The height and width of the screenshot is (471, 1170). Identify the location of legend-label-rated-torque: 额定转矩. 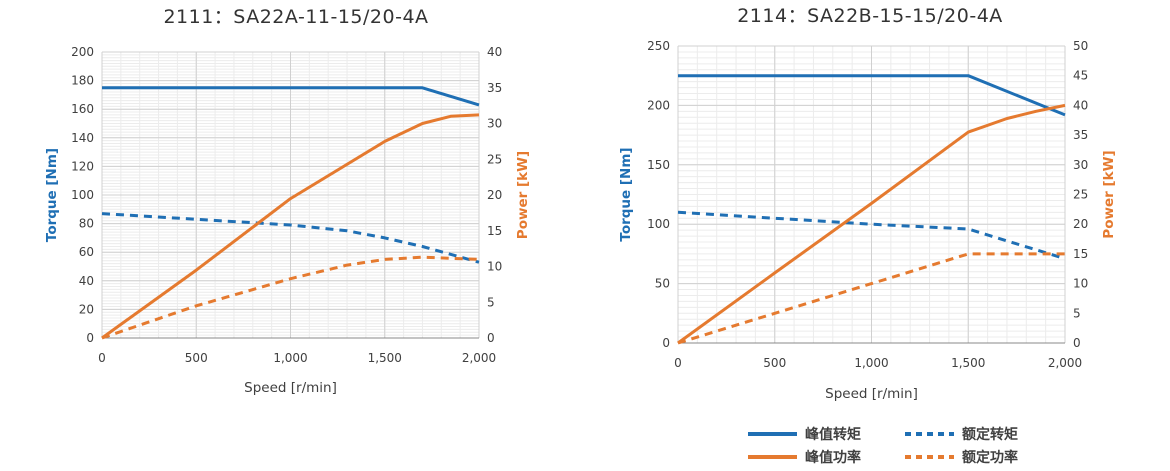
(990, 434).